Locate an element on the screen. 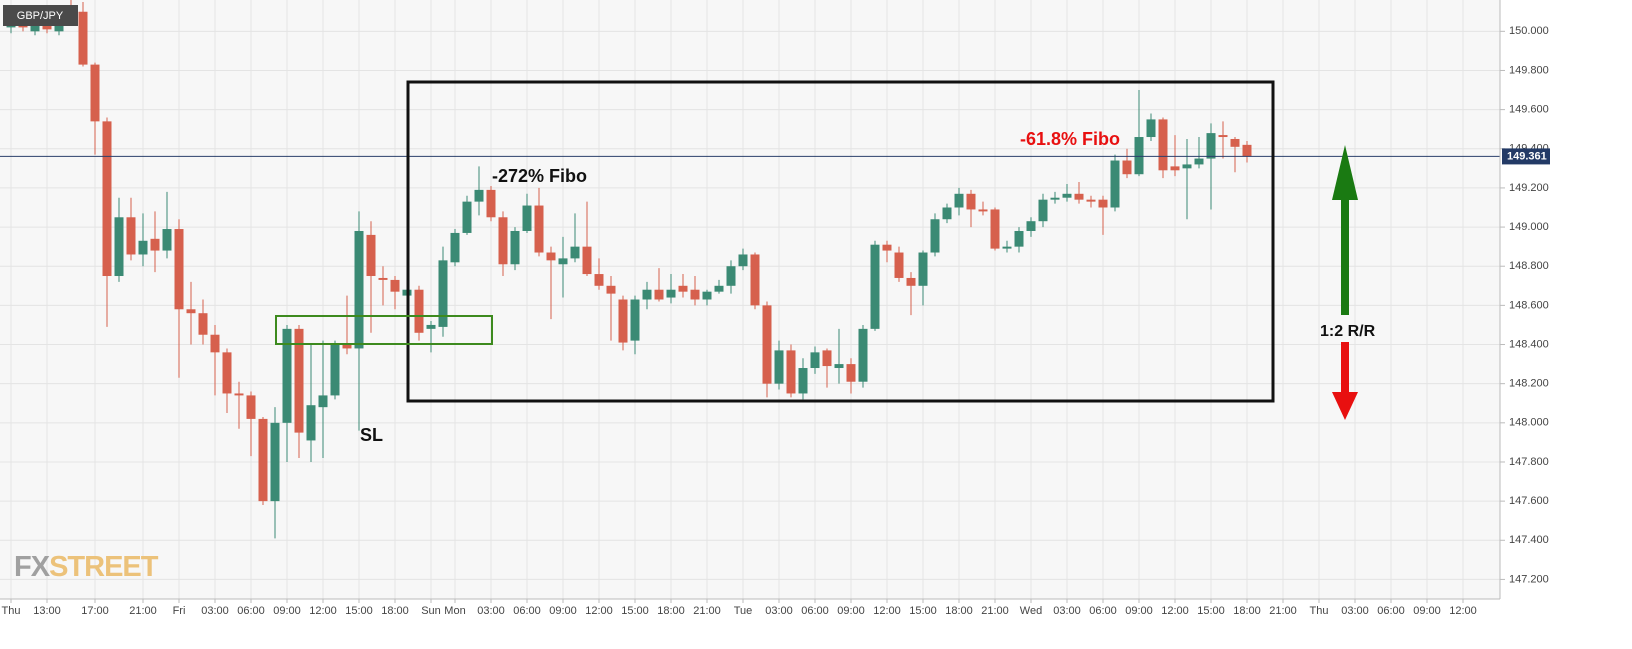 The height and width of the screenshot is (649, 1632). y-tick-label: 147.400 is located at coordinates (1529, 540).